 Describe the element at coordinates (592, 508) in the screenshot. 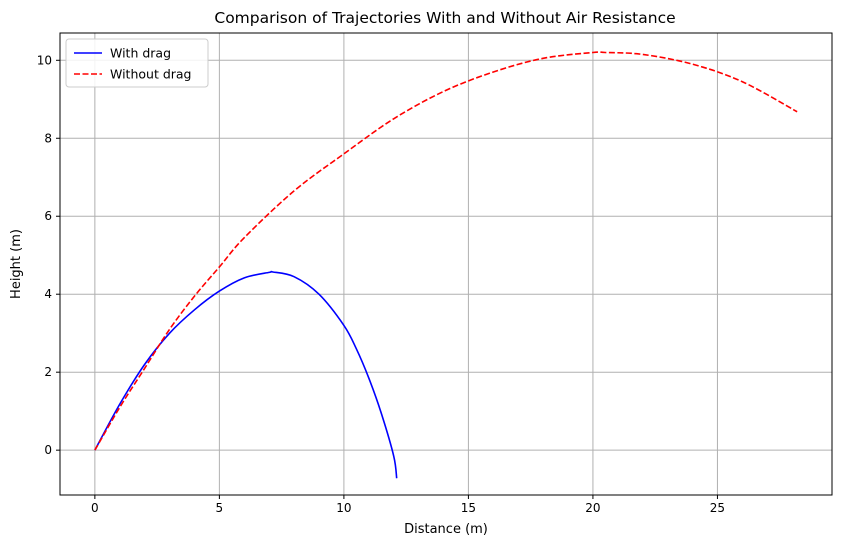

I see `x-tick-label: 20` at that location.